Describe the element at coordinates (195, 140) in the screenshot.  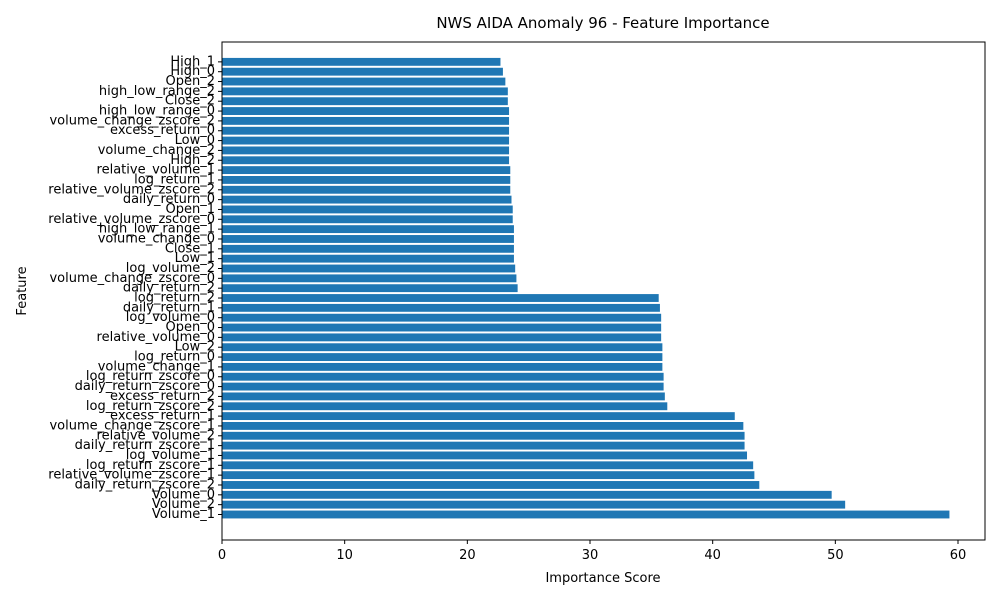
I see `y-tick-label: Low_0` at that location.